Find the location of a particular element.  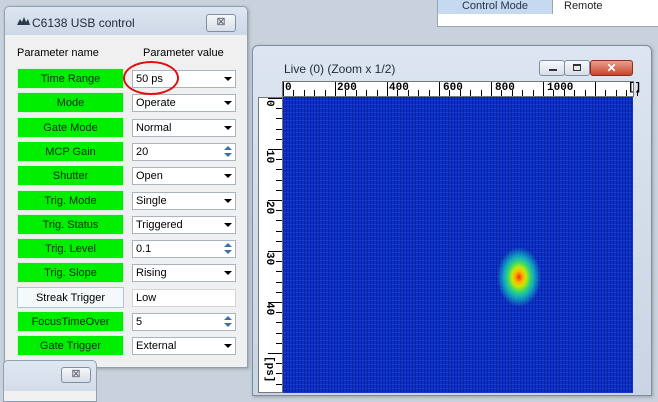

parameter-spinbox: 0.1 is located at coordinates (184, 249).